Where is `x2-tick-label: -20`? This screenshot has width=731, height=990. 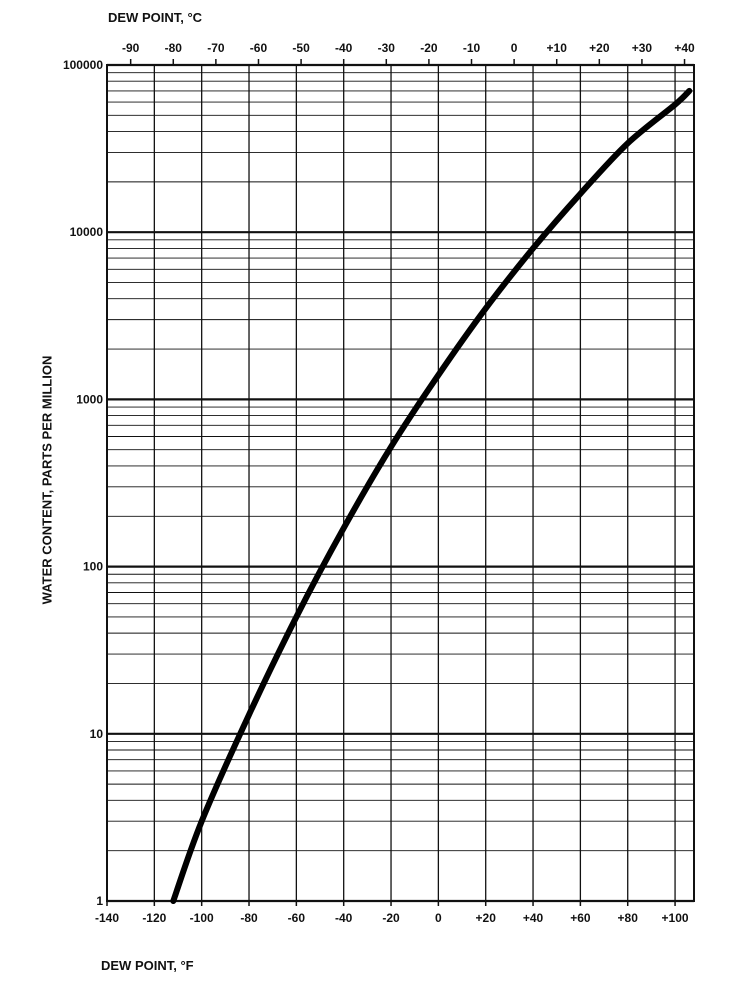
x2-tick-label: -20 is located at coordinates (429, 48).